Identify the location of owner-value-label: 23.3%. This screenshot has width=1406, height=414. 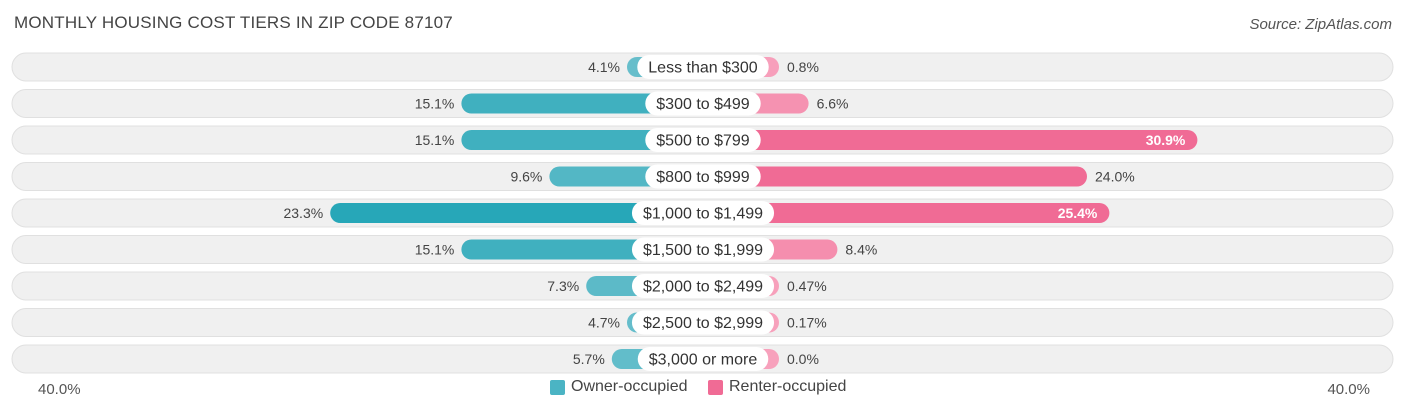
(303, 213).